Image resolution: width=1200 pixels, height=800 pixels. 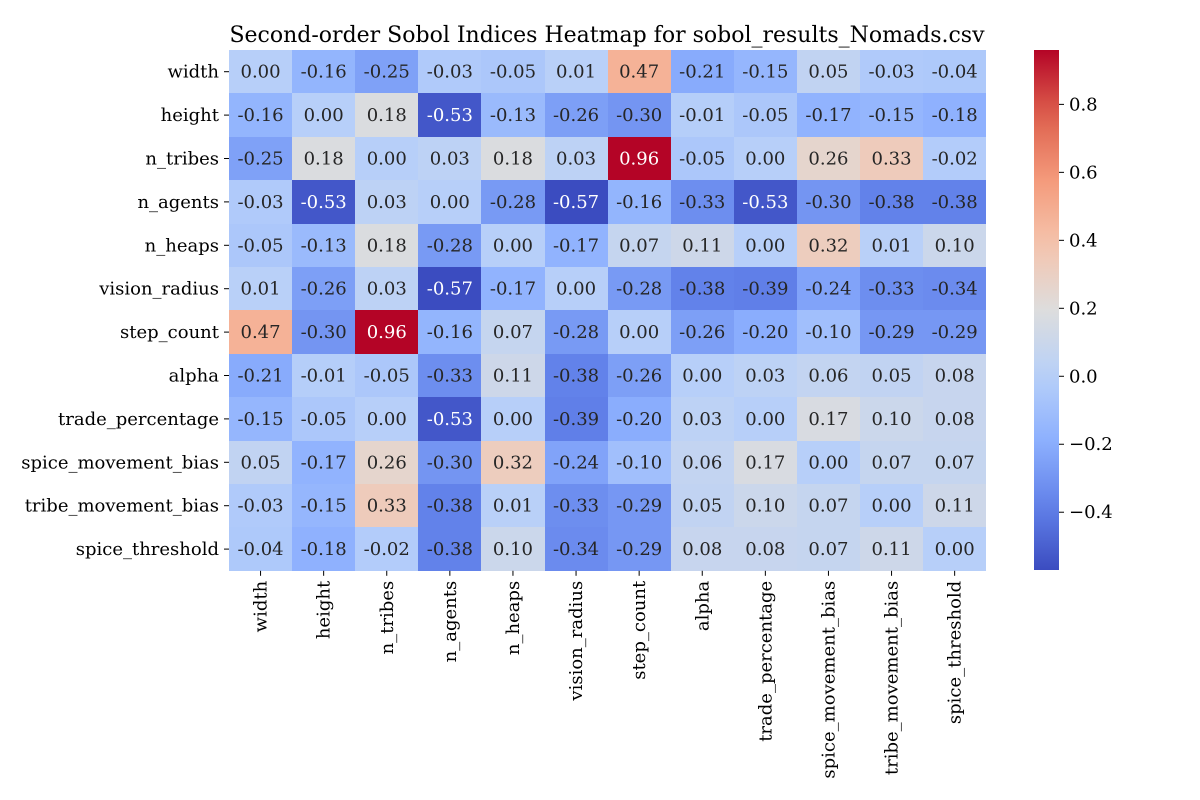 What do you see at coordinates (386, 505) in the screenshot?
I see `heatmap-cell-tribe-movement-bias-n-tribes` at bounding box center [386, 505].